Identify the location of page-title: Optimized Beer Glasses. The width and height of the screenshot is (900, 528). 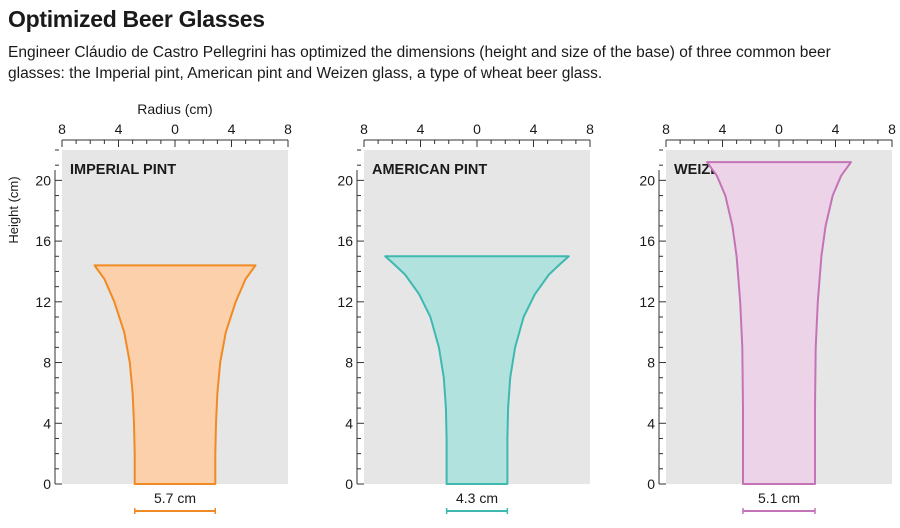
(136, 19).